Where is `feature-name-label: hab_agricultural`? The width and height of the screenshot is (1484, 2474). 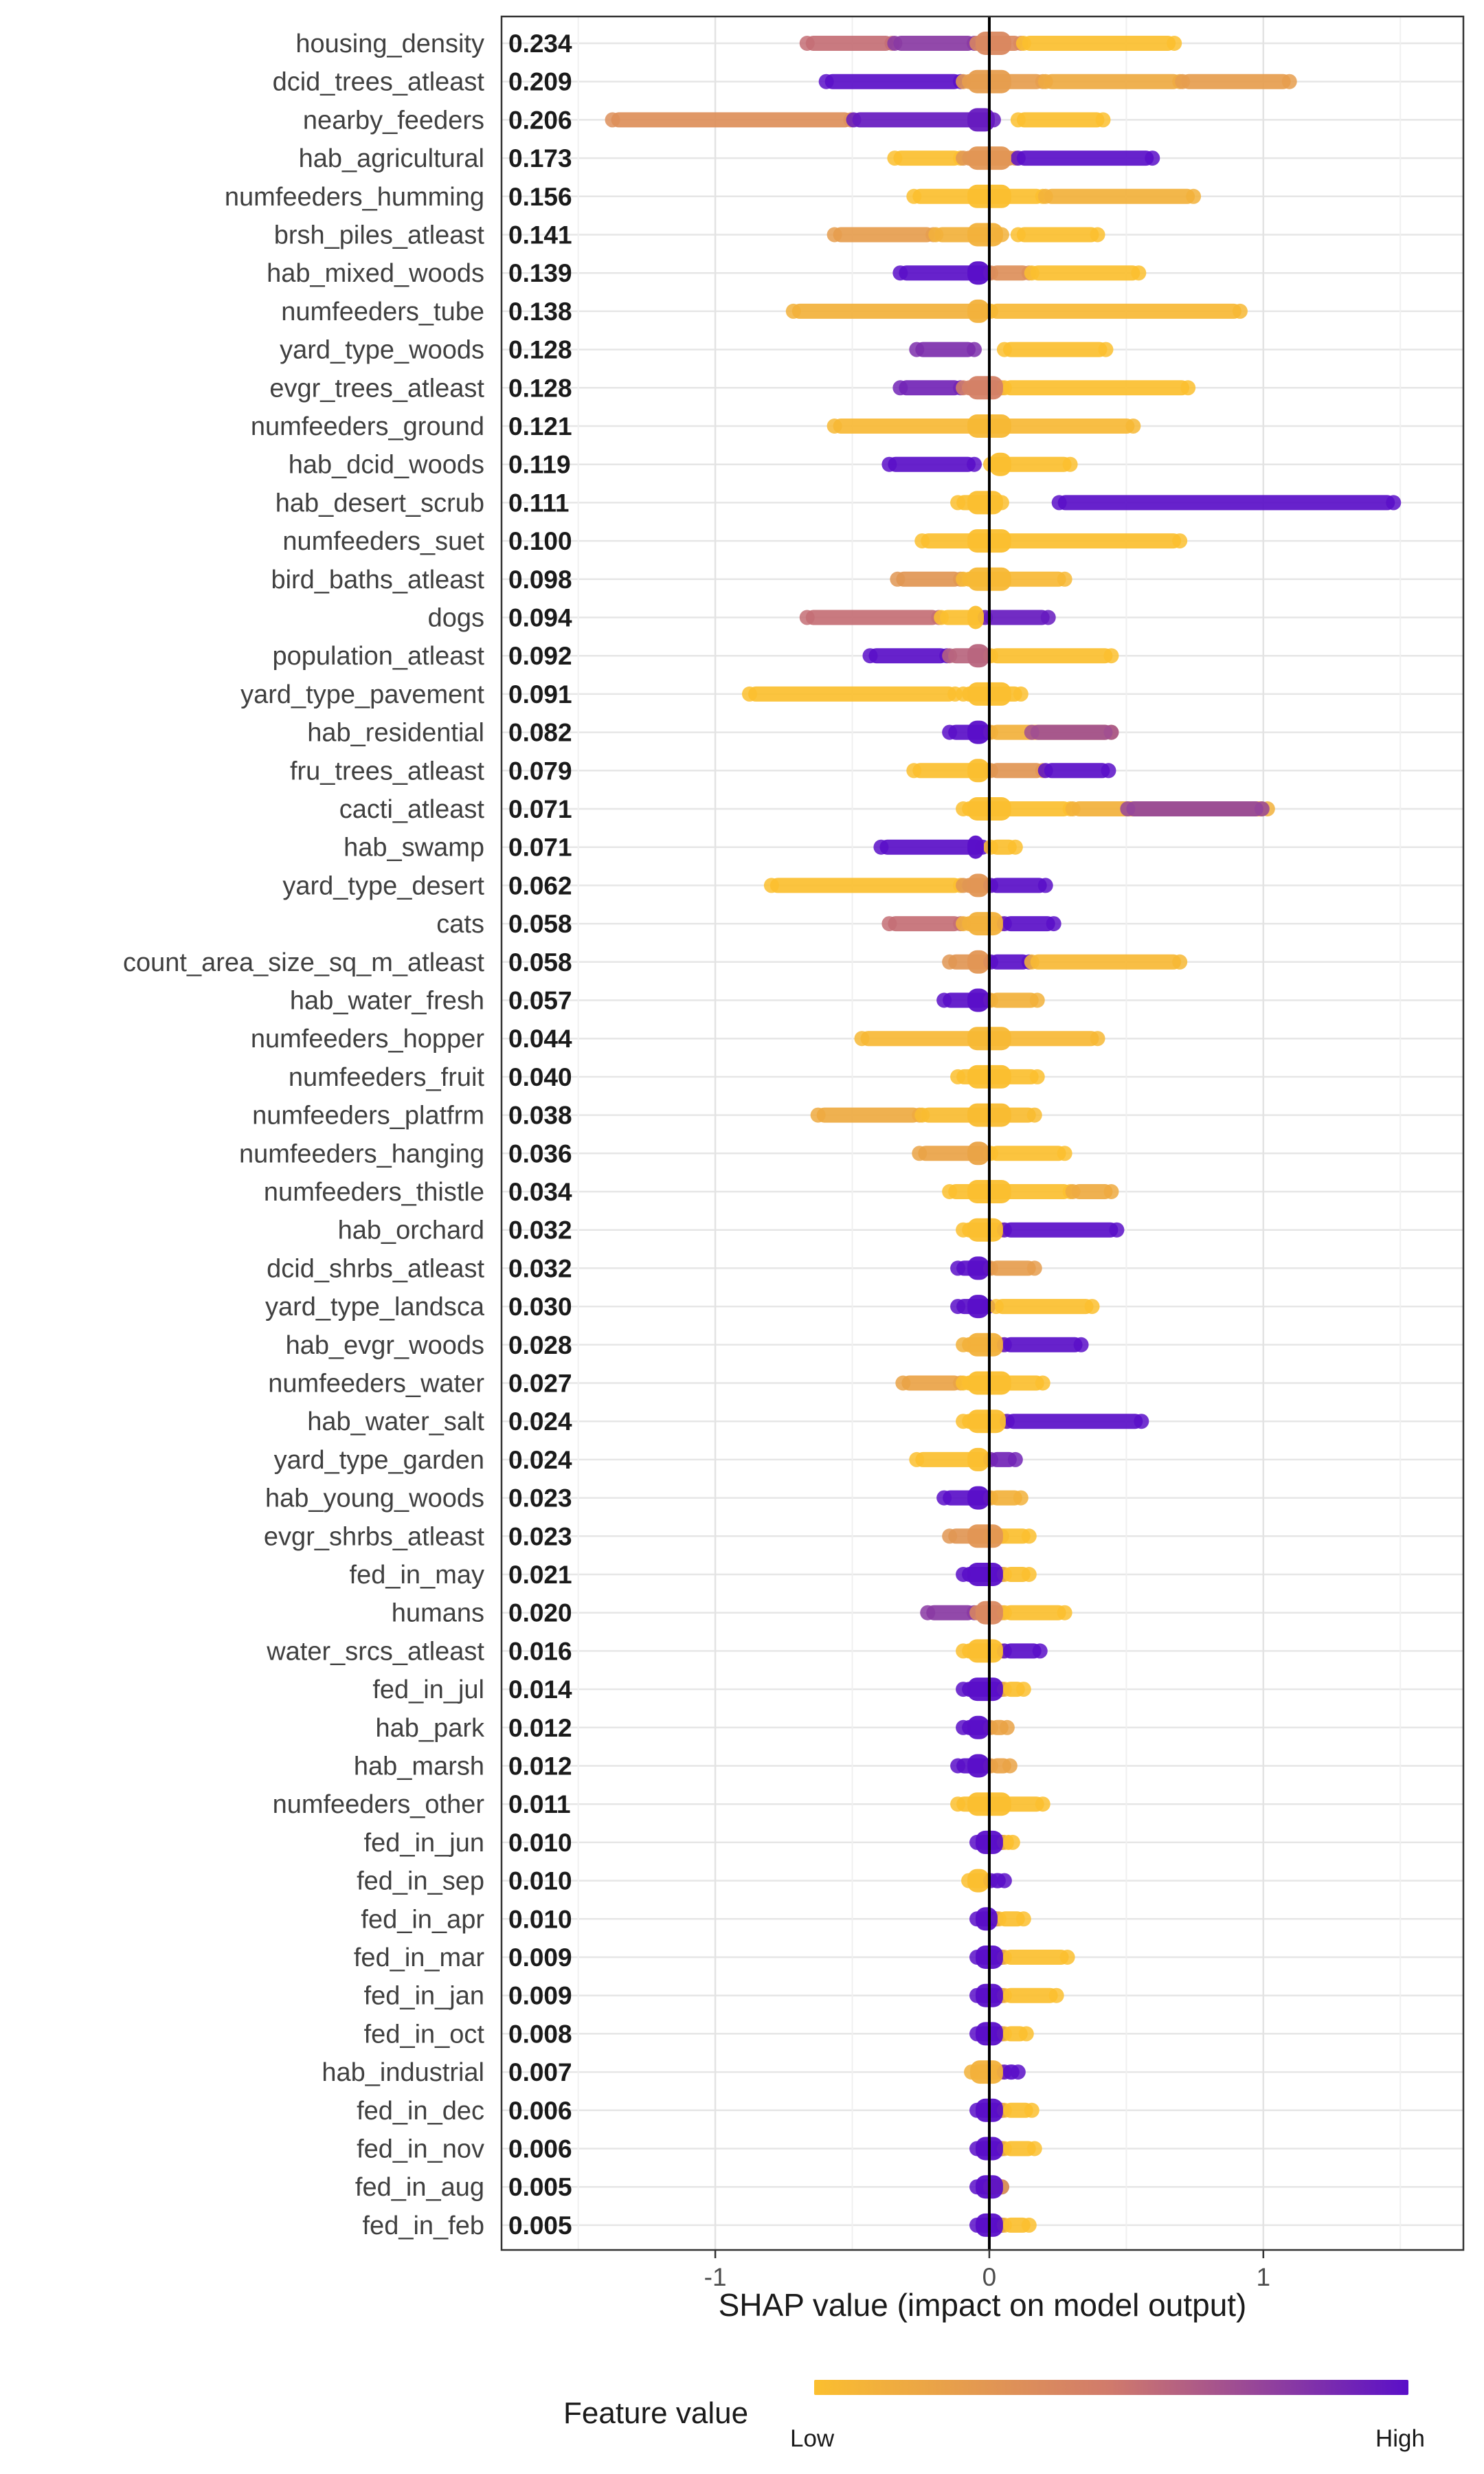
feature-name-label: hab_agricultural is located at coordinates (391, 158).